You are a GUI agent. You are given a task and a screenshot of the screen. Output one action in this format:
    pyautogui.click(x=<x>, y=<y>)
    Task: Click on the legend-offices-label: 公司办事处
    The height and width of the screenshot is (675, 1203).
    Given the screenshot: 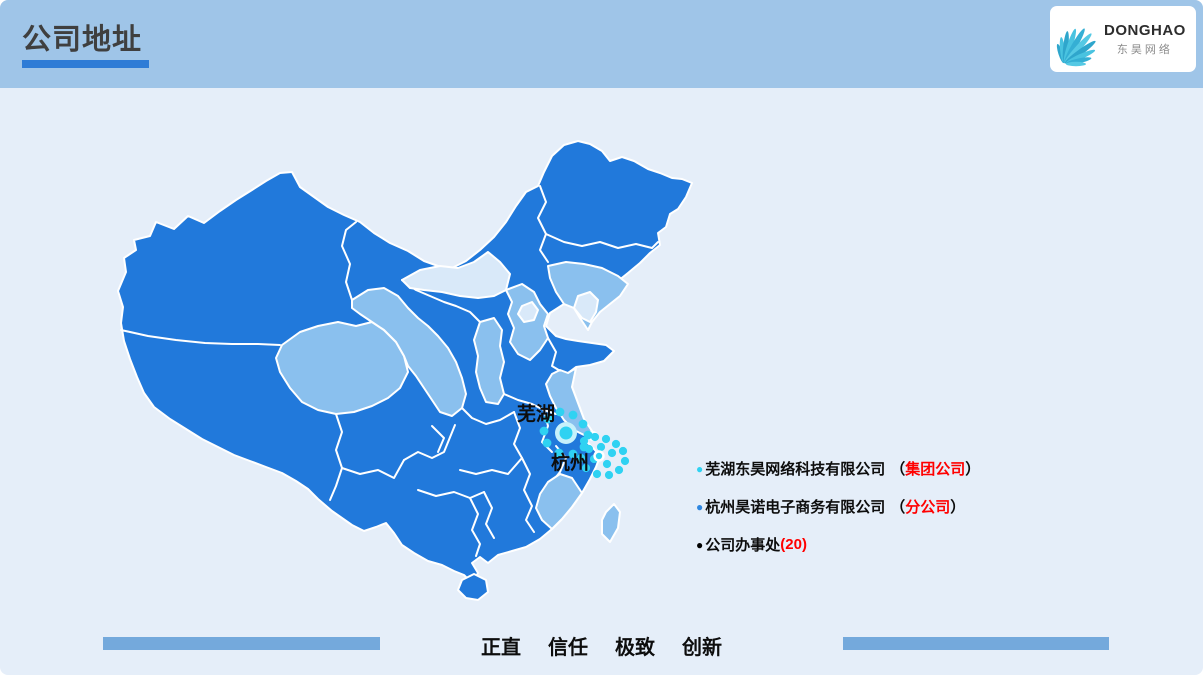 What is the action you would take?
    pyautogui.click(x=743, y=545)
    